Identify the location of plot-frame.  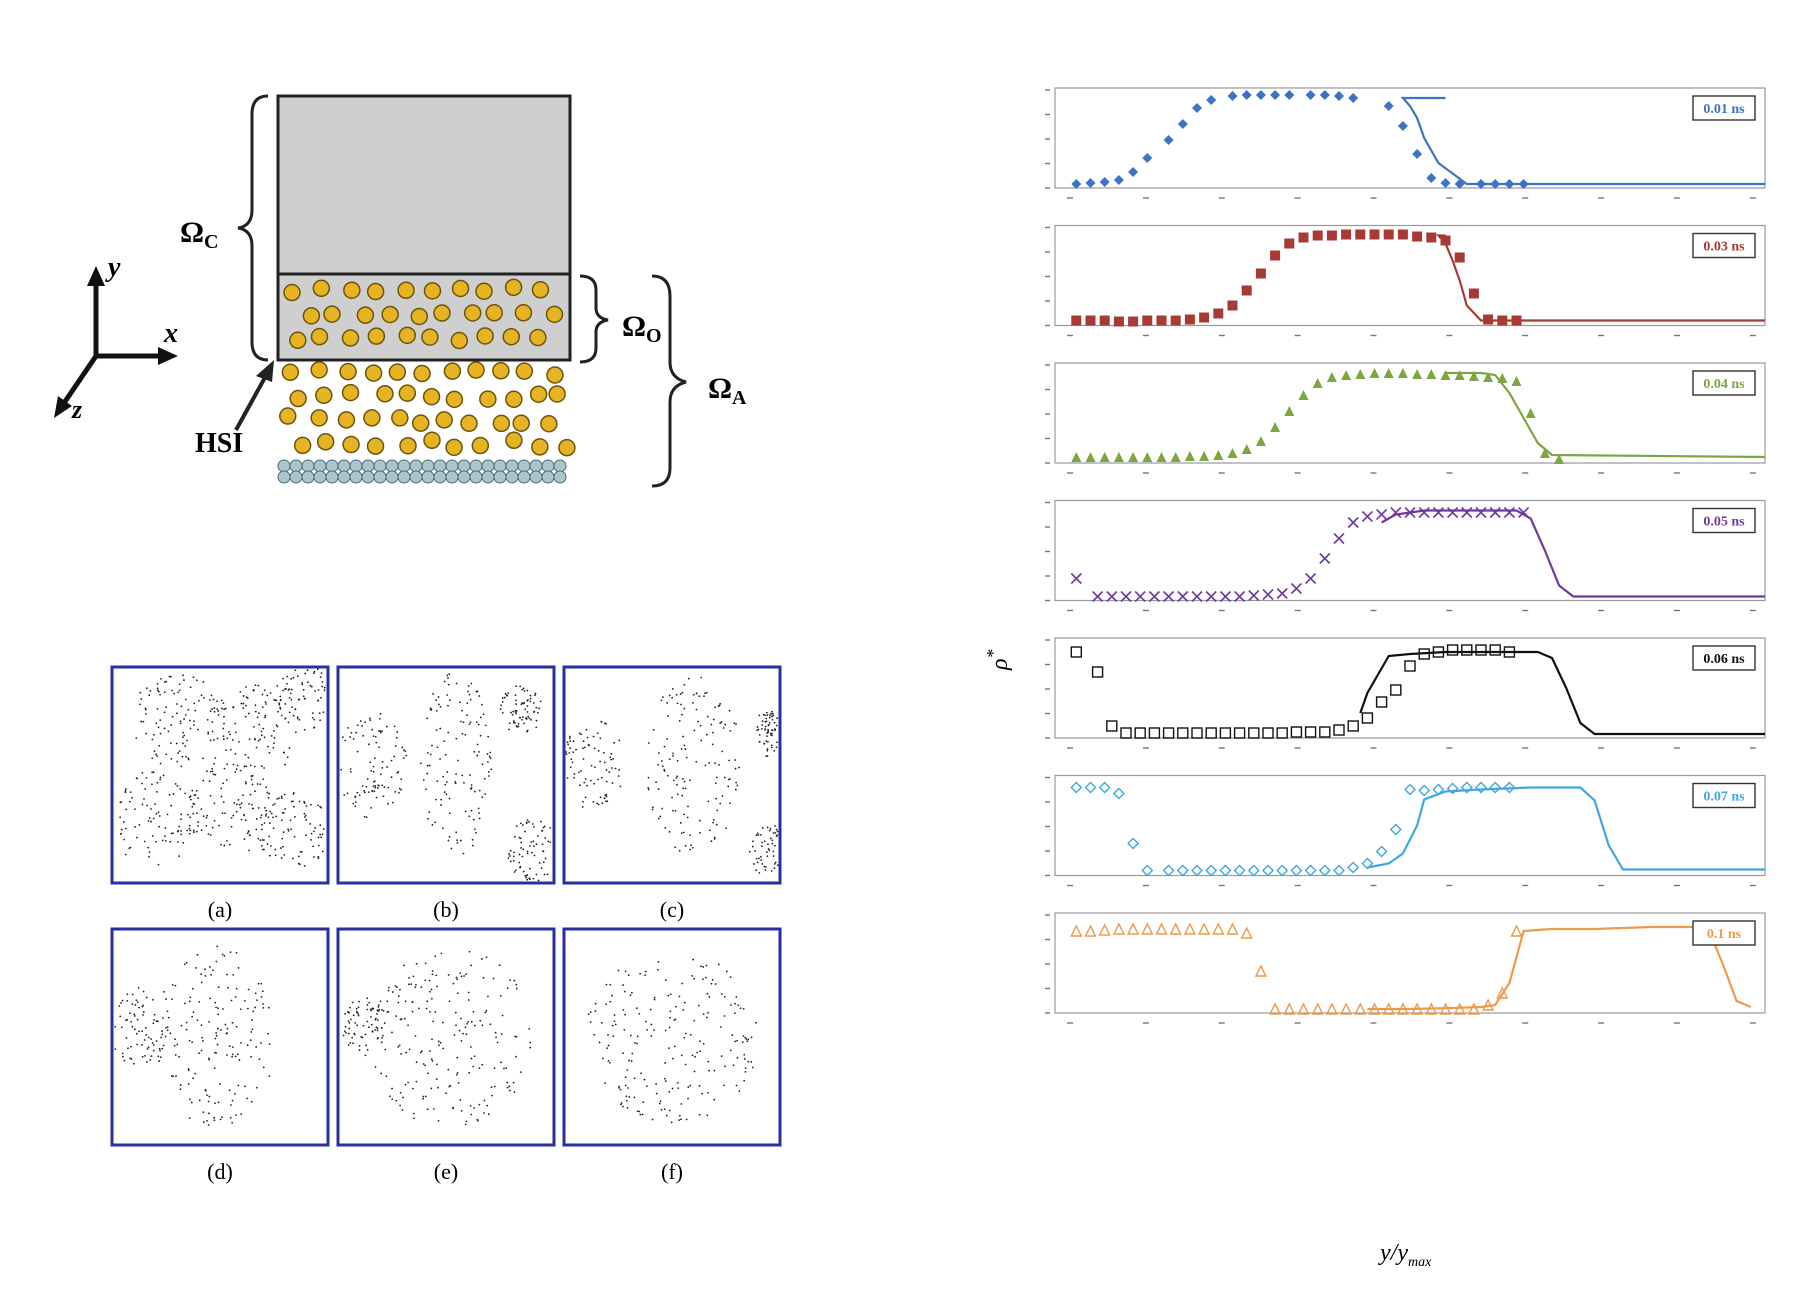
(1410, 138).